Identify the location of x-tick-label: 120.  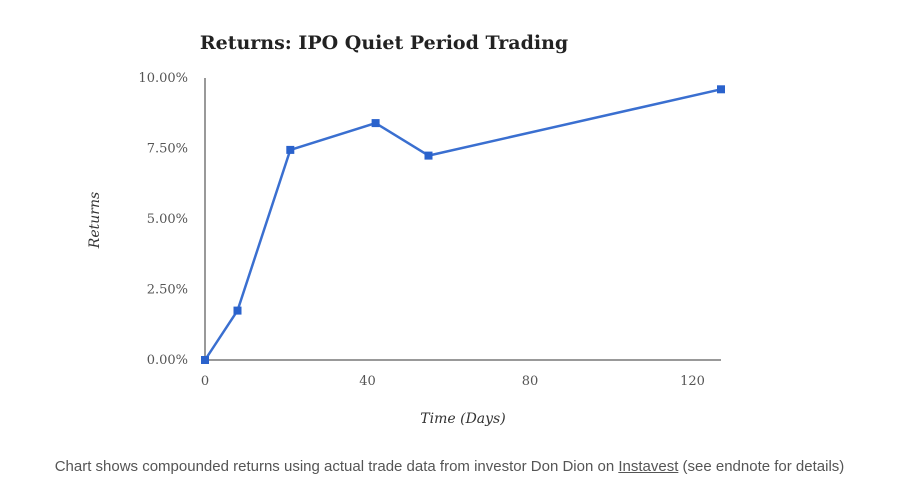
(692, 381).